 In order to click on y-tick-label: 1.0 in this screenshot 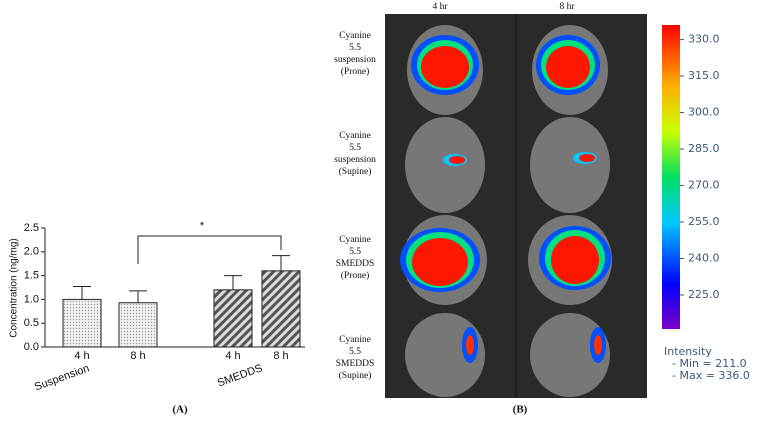, I will do `click(31, 299)`.